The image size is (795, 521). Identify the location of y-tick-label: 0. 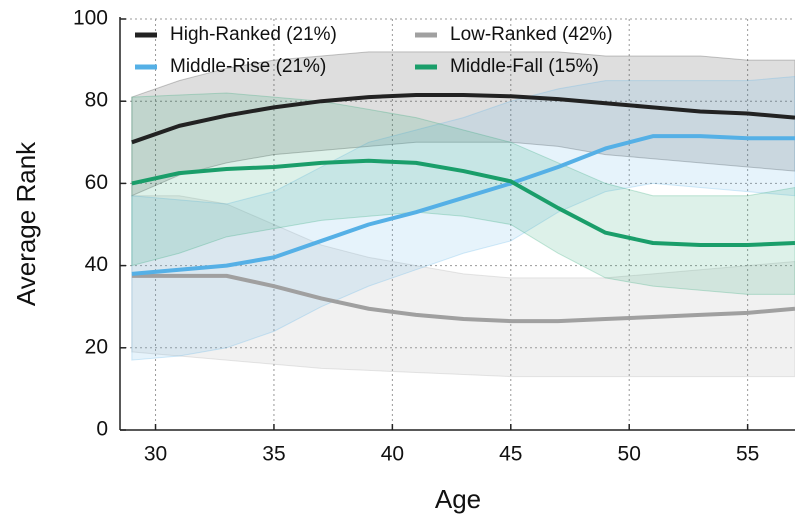
(102, 429).